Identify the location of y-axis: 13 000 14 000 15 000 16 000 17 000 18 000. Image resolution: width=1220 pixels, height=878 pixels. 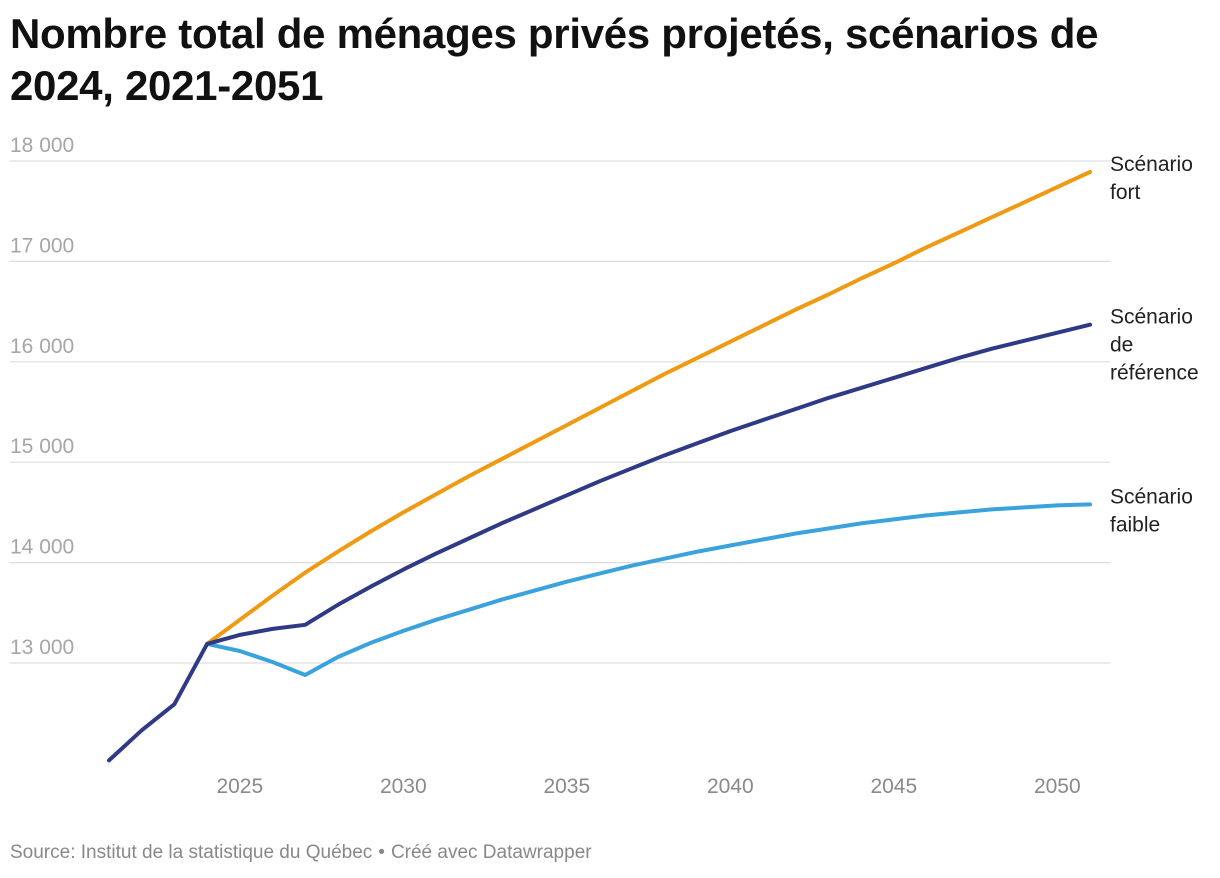
(42, 396).